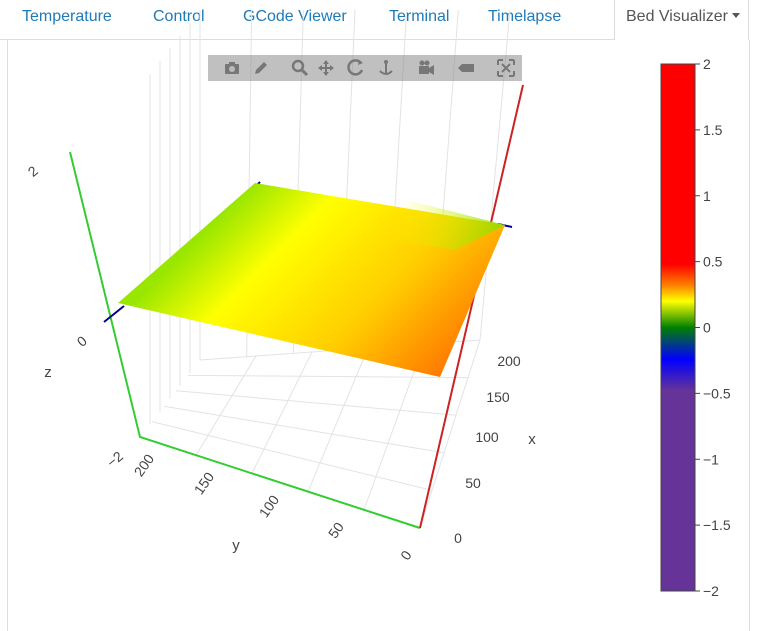  What do you see at coordinates (300, 68) in the screenshot?
I see `zoom-icon` at bounding box center [300, 68].